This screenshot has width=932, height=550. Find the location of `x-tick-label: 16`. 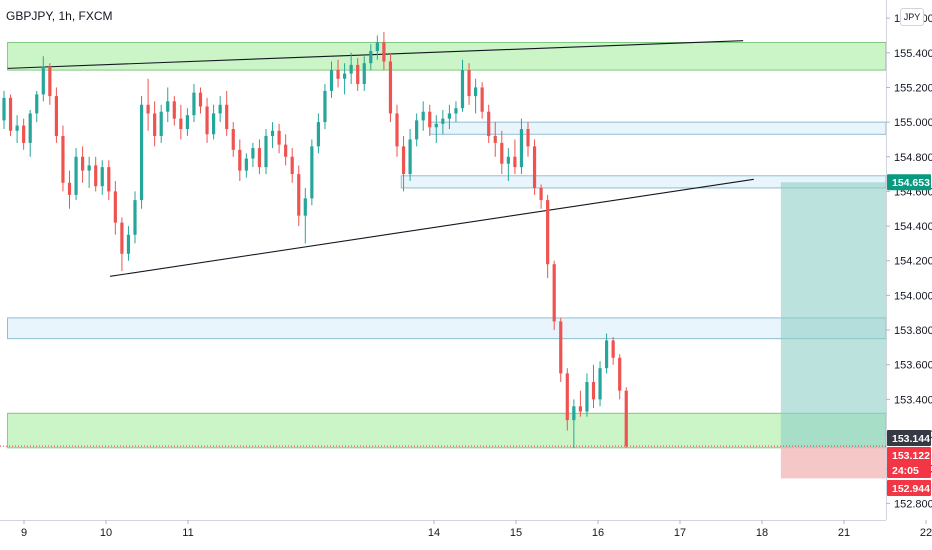

x-tick-label: 16 is located at coordinates (598, 533).